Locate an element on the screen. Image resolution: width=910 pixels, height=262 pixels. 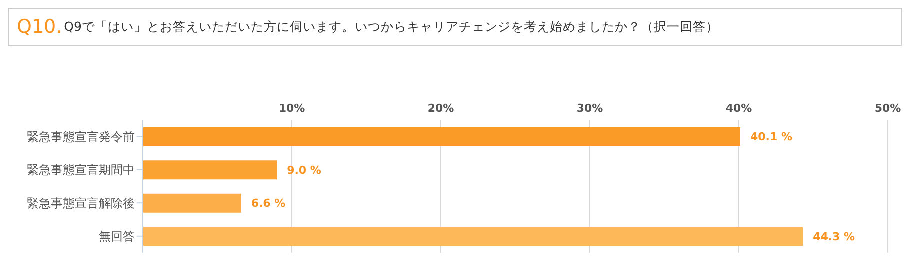
x-tick-label: 30% is located at coordinates (590, 108).